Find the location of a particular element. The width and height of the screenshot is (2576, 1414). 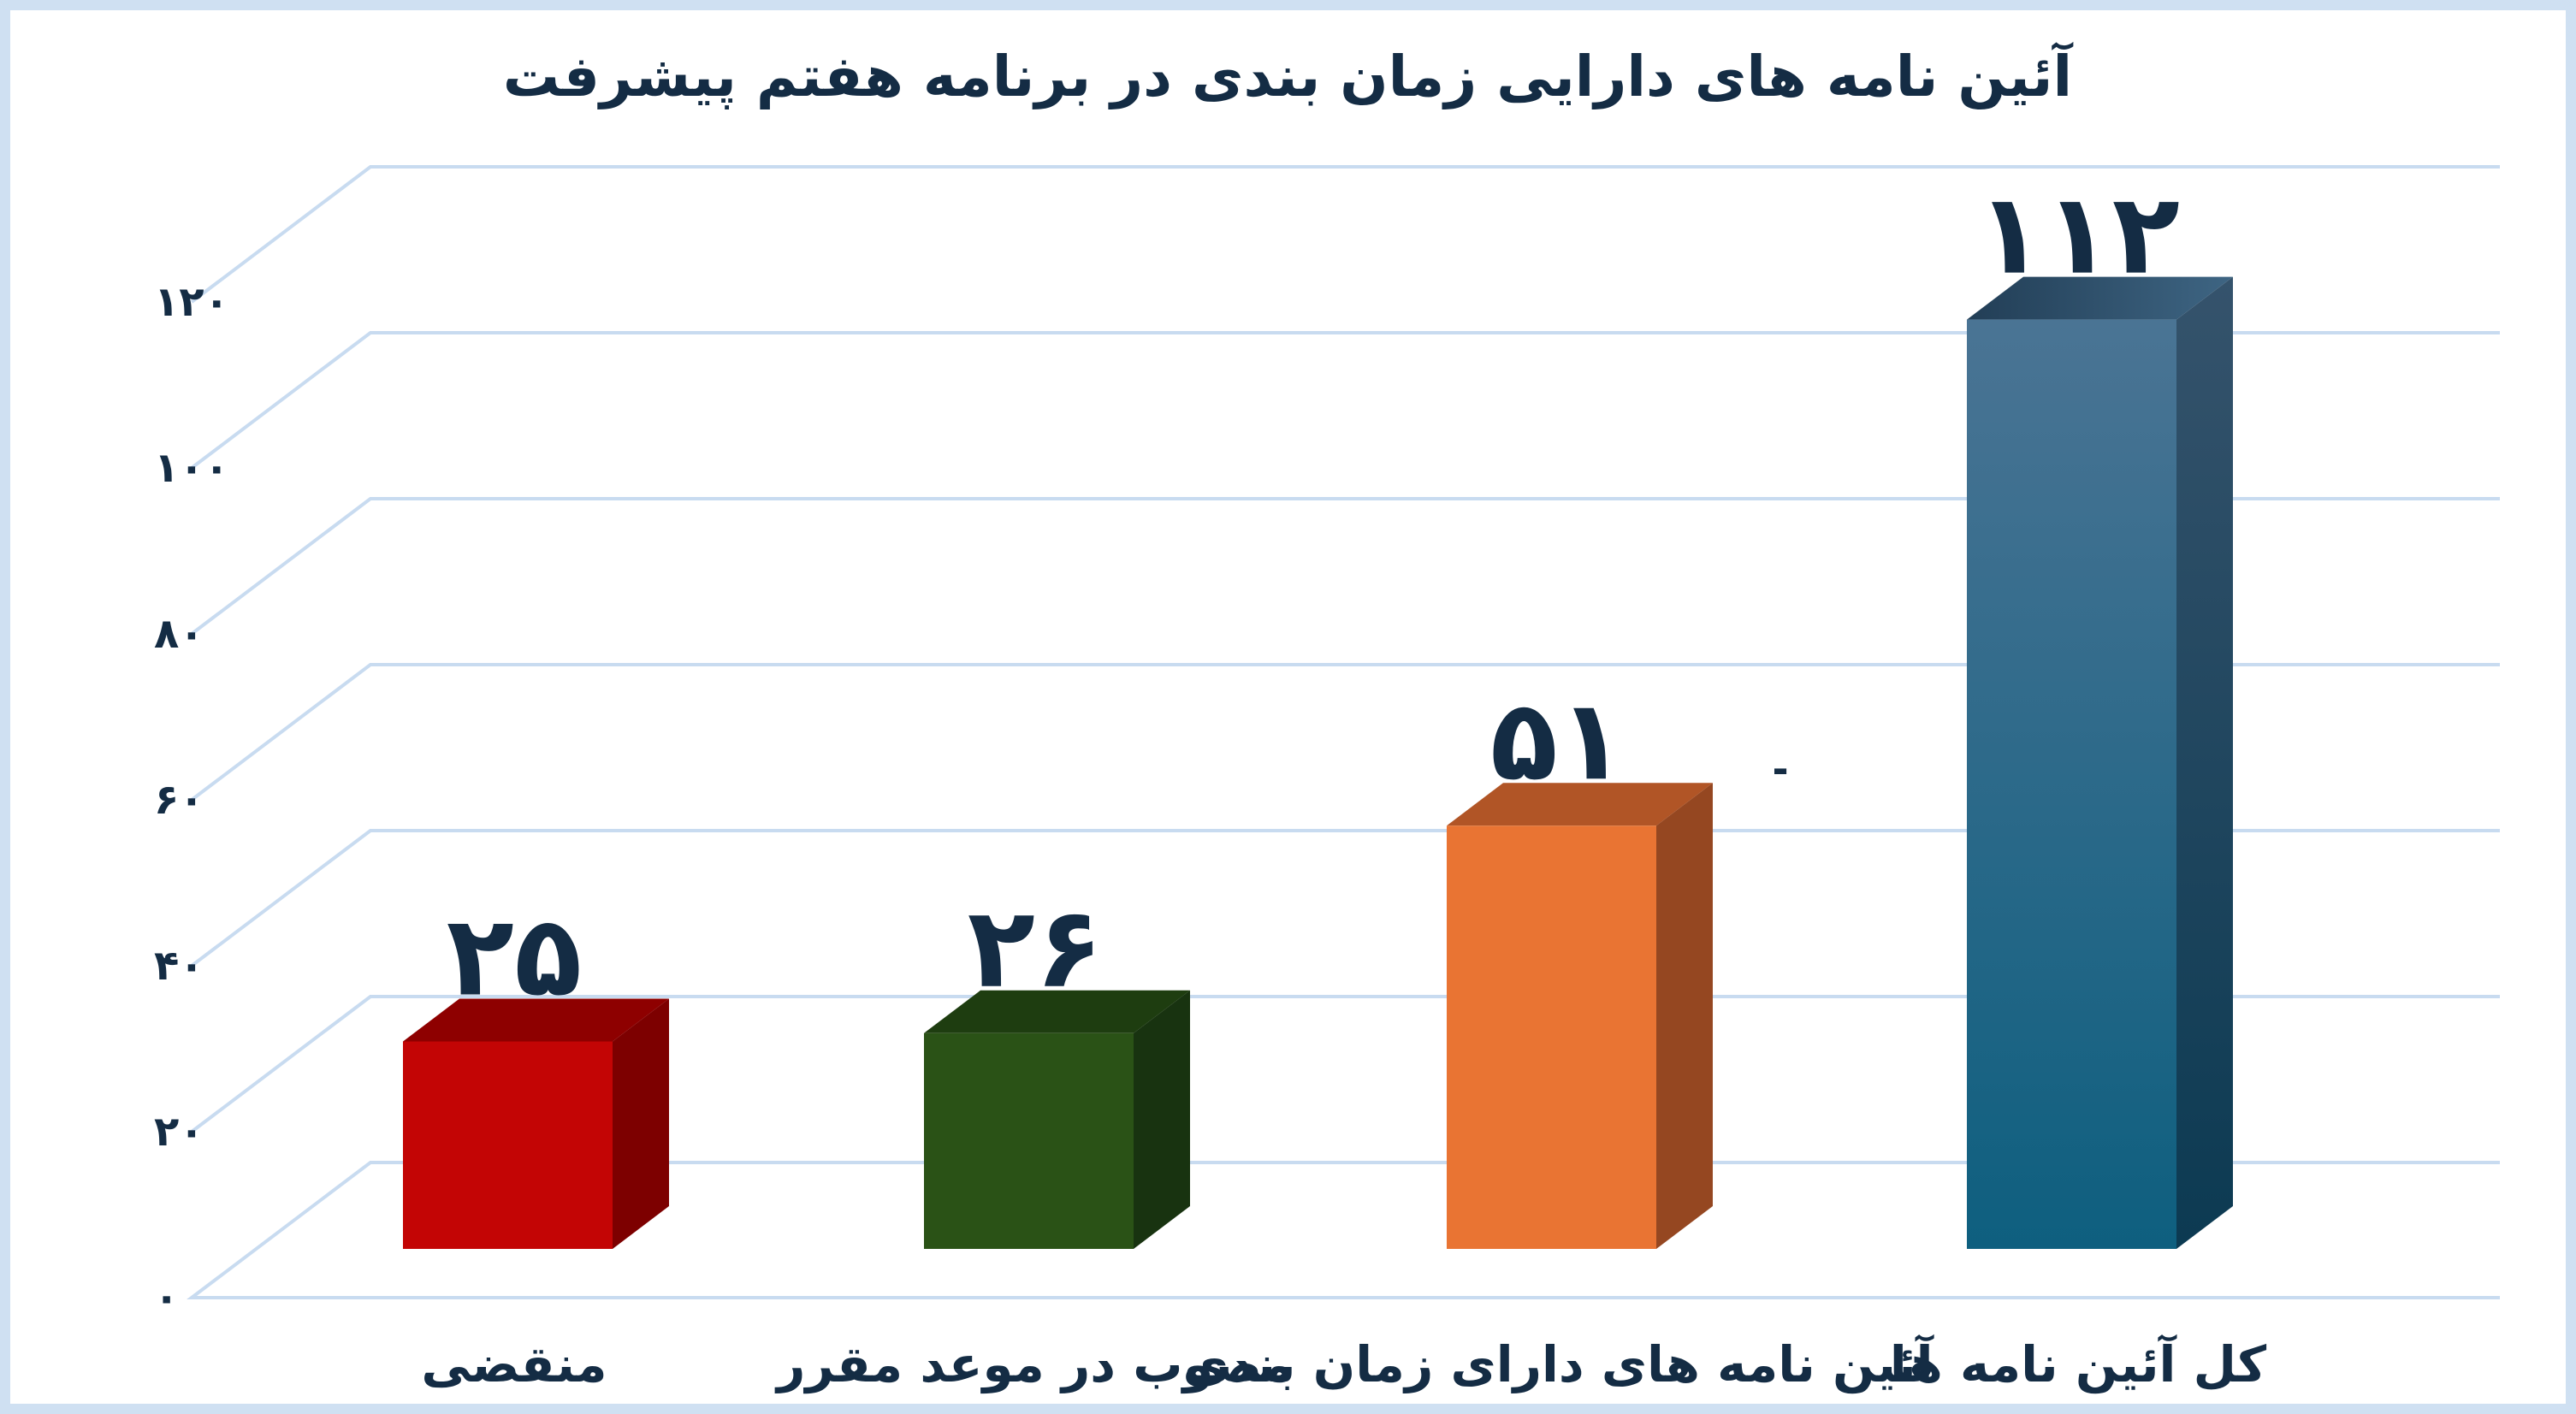

value-label: ۱۱۲ is located at coordinates (2078, 234).